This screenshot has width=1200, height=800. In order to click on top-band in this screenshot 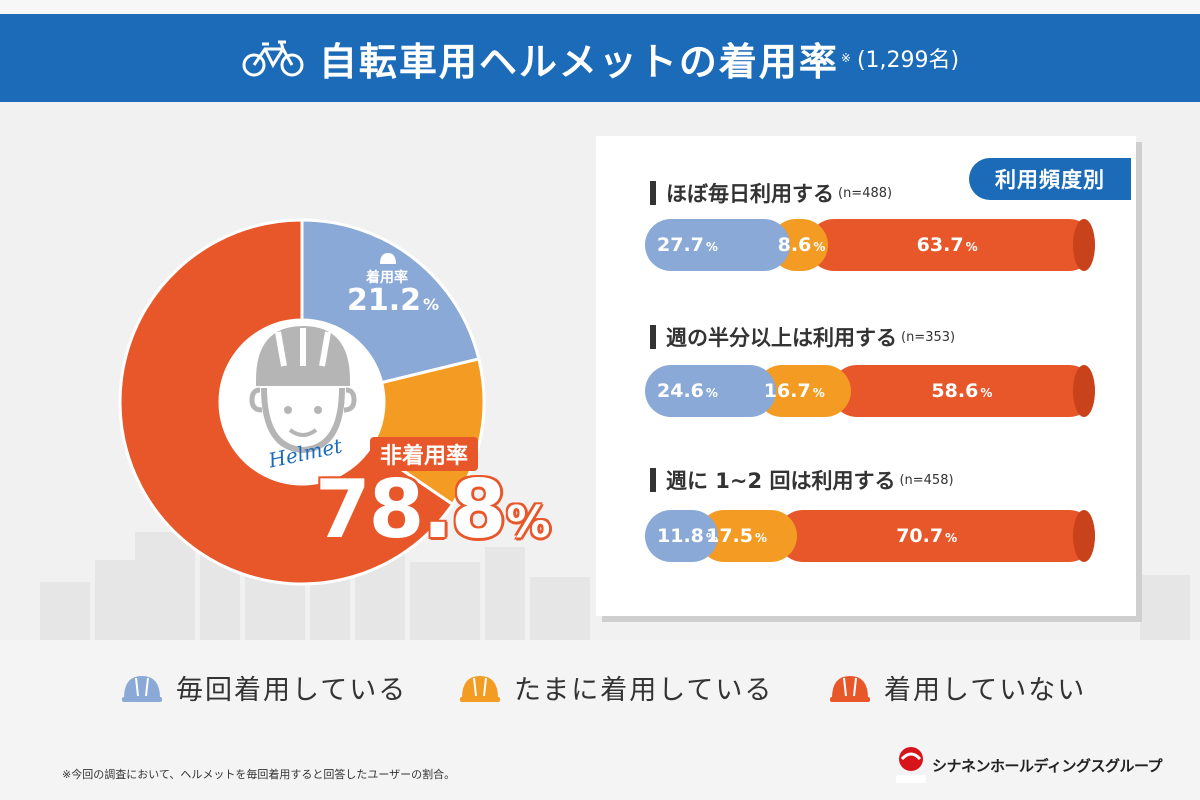, I will do `click(600, 7)`.